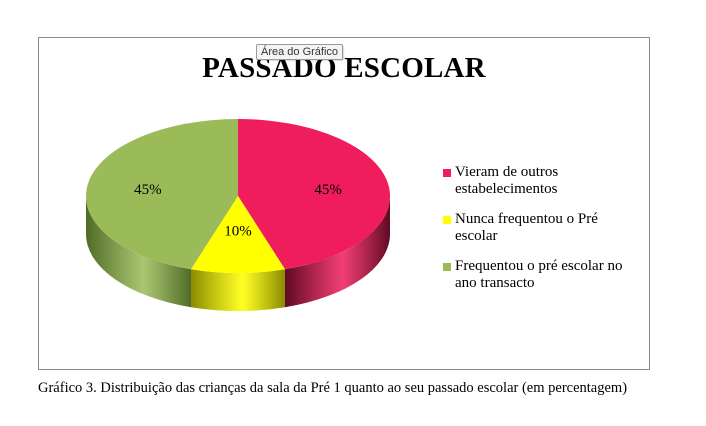 This screenshot has height=426, width=706. I want to click on legend-label: Vieram de outros estabelecimentos, so click(507, 180).